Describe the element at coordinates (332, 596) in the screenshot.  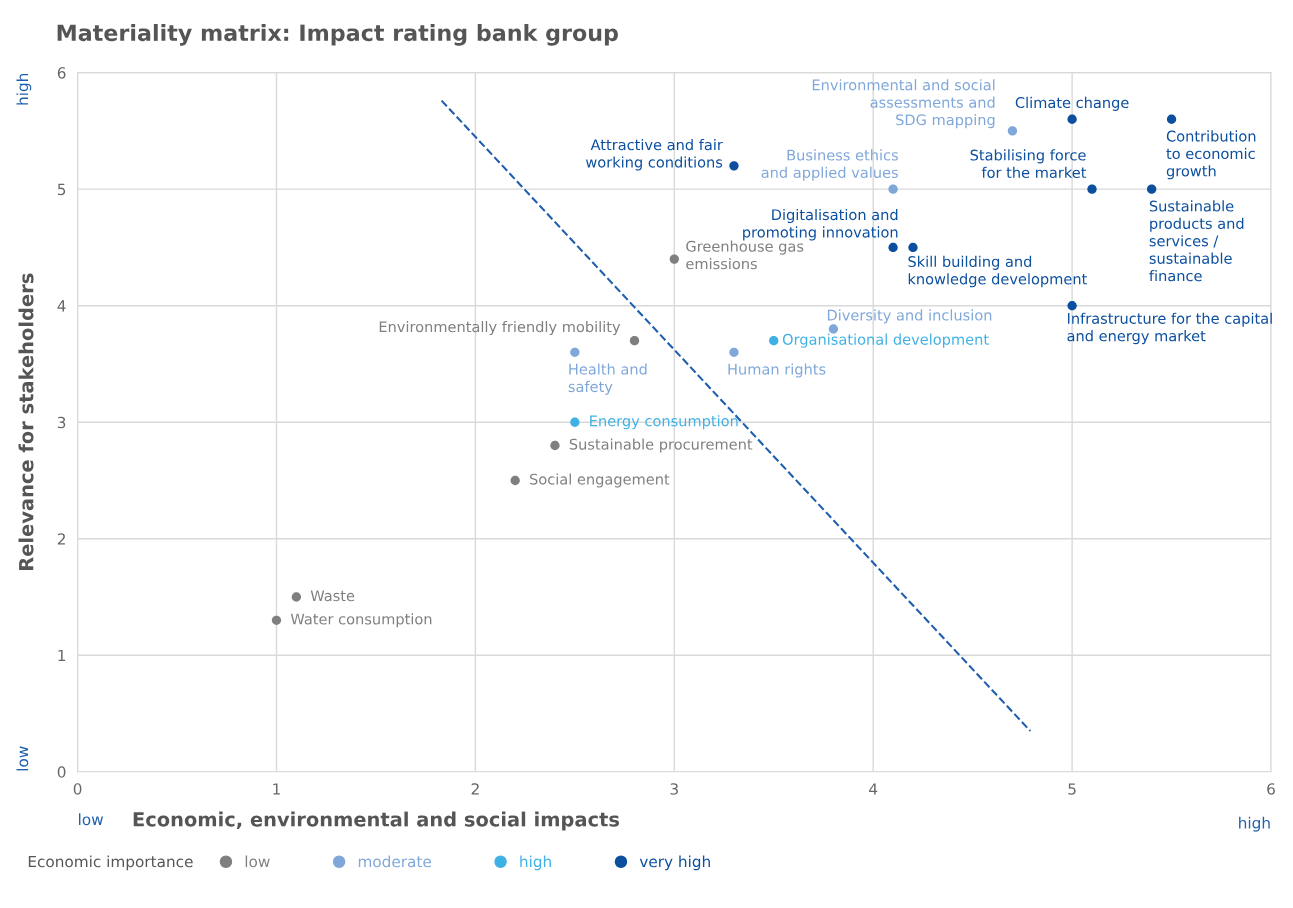
I see `annotation: Waste` at that location.